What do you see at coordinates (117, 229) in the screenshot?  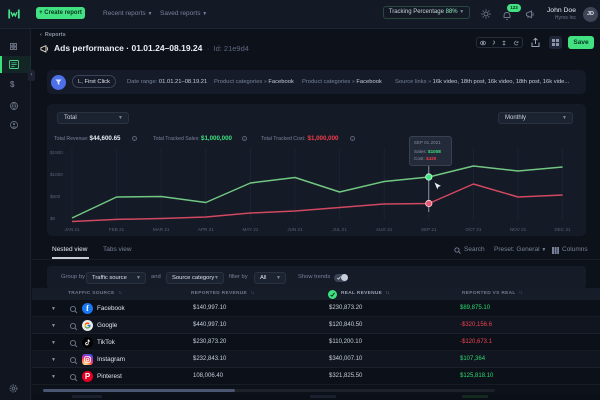 I see `svg-text: FEB 21` at bounding box center [117, 229].